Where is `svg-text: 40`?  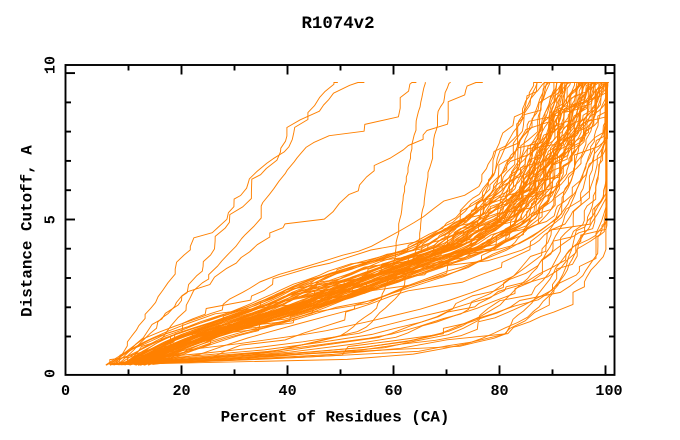 svg-text: 40 is located at coordinates (288, 391).